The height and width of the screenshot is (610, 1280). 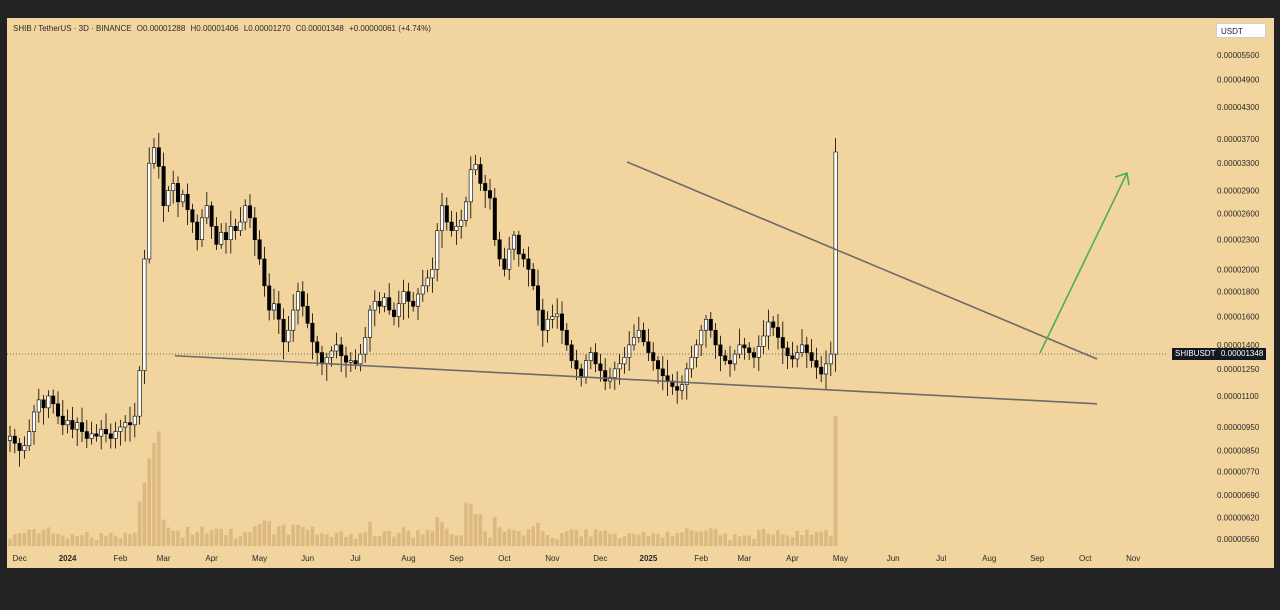 I want to click on breakout-arrow-head, so click(x=1122, y=179).